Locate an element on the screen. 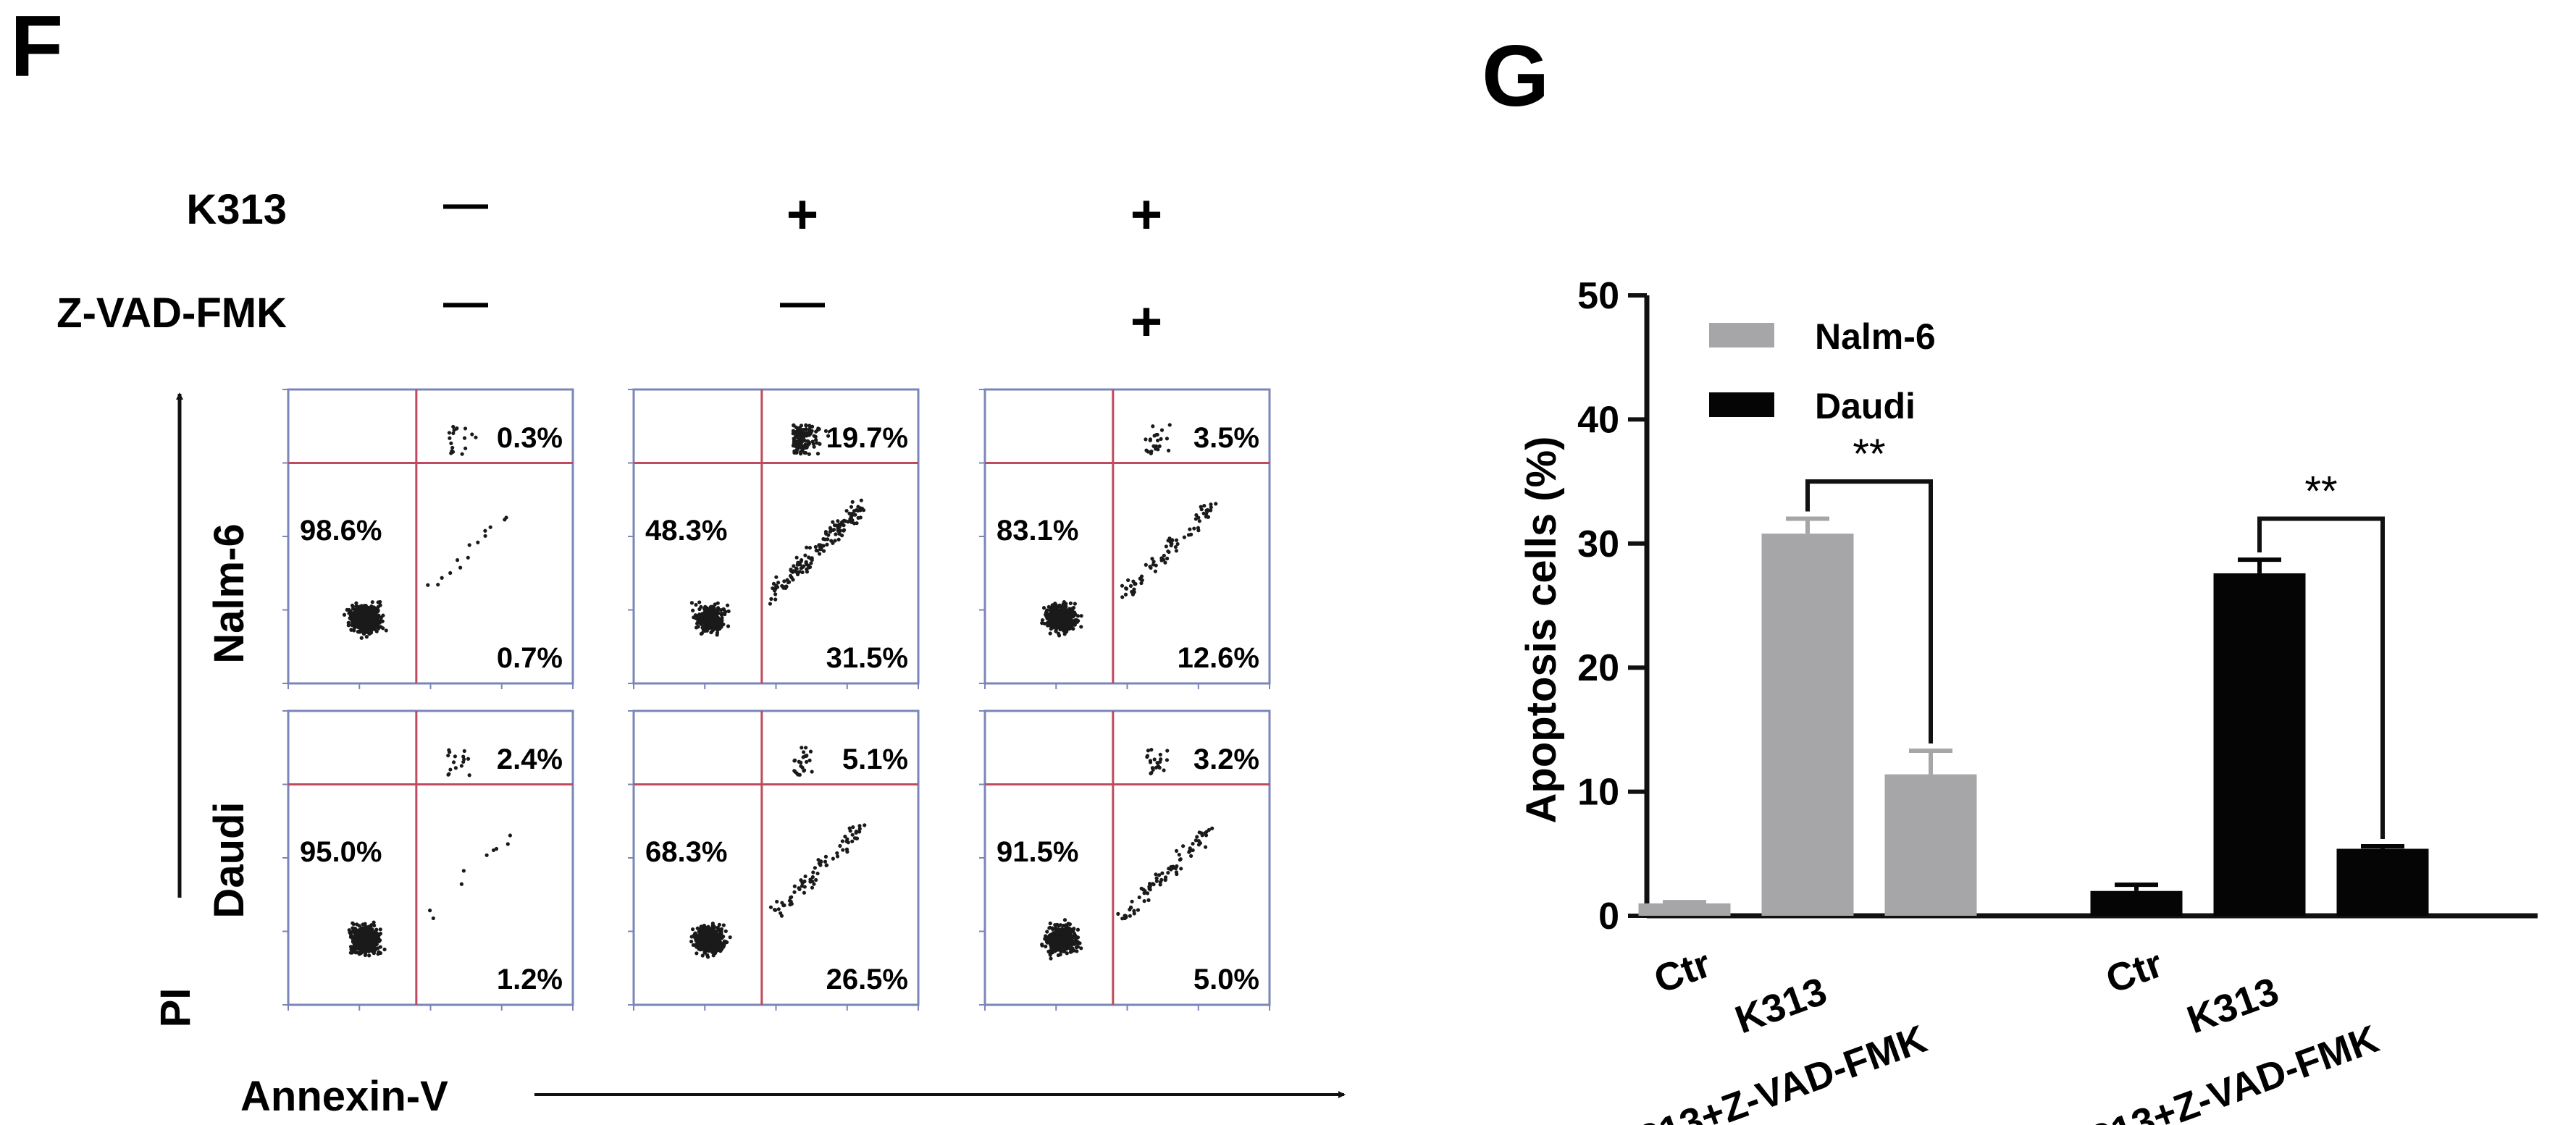 The height and width of the screenshot is (1125, 2576). flow-plot: 19.7% 48.3% 31.5% is located at coordinates (774, 538).